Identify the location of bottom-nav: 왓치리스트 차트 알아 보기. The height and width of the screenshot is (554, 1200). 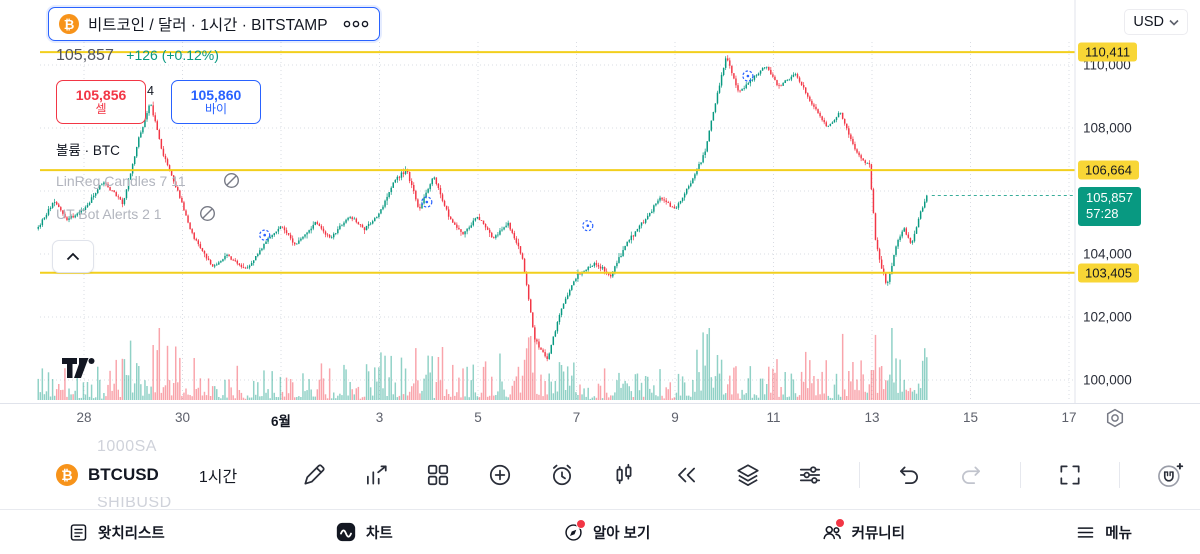
(600, 531).